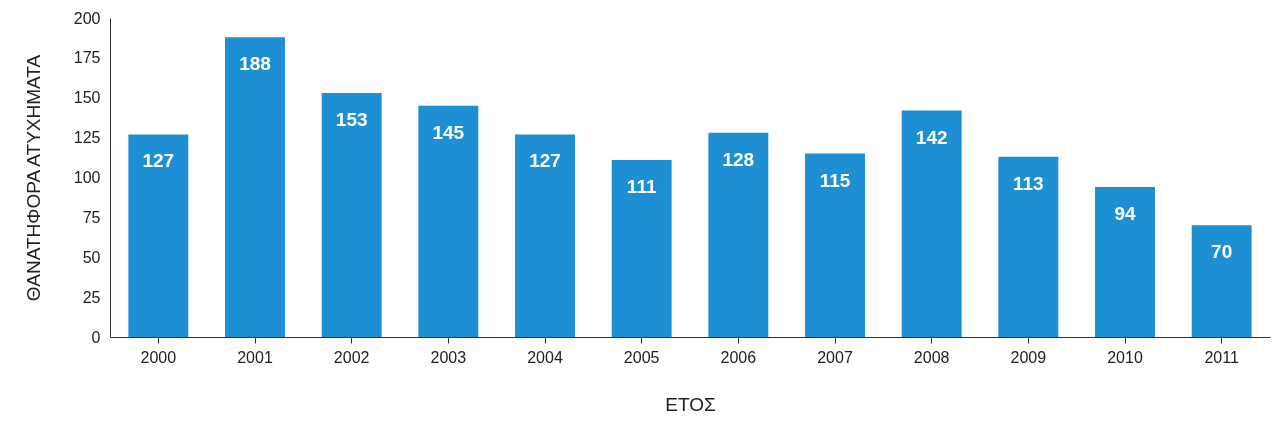 The width and height of the screenshot is (1276, 423). Describe the element at coordinates (87, 58) in the screenshot. I see `y-tick-label: 175` at that location.